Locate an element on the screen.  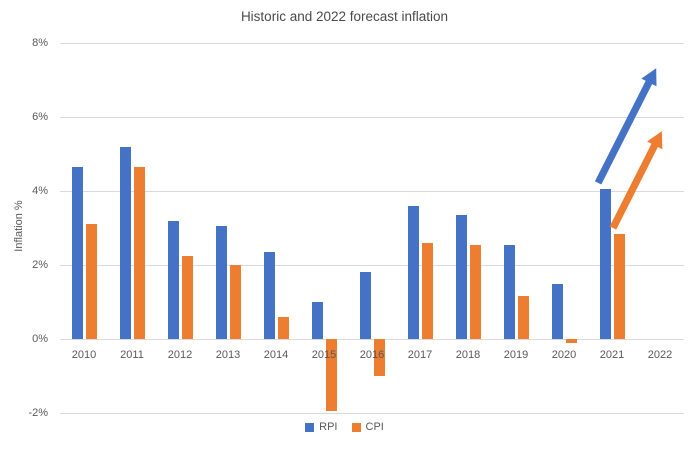
bar-rpi-2012 is located at coordinates (173, 279).